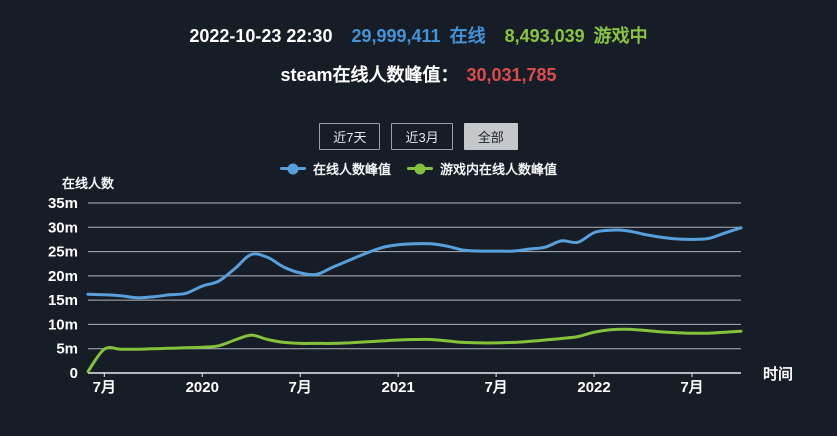  I want to click on ingame-count: 8,493,039, so click(544, 36).